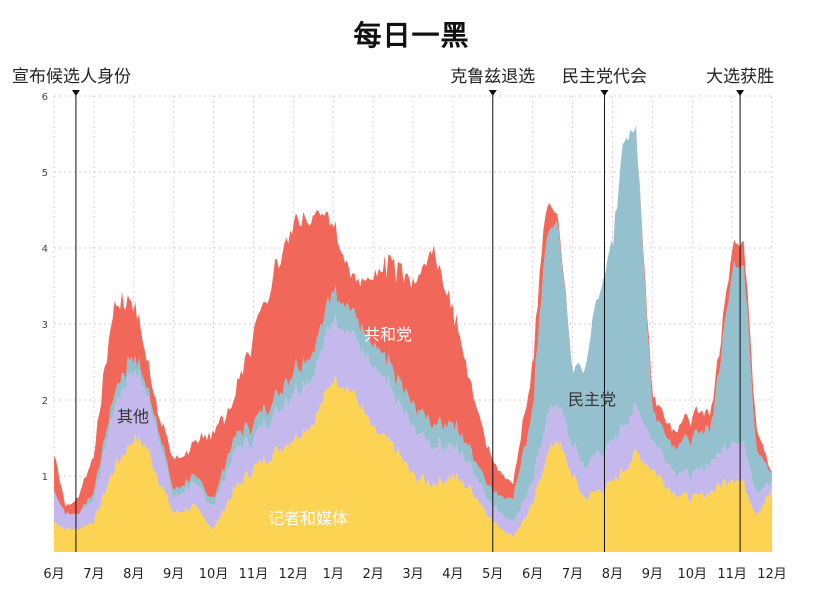 The image size is (823, 600). What do you see at coordinates (308, 518) in the screenshot?
I see `series-label: 记者和媒体` at bounding box center [308, 518].